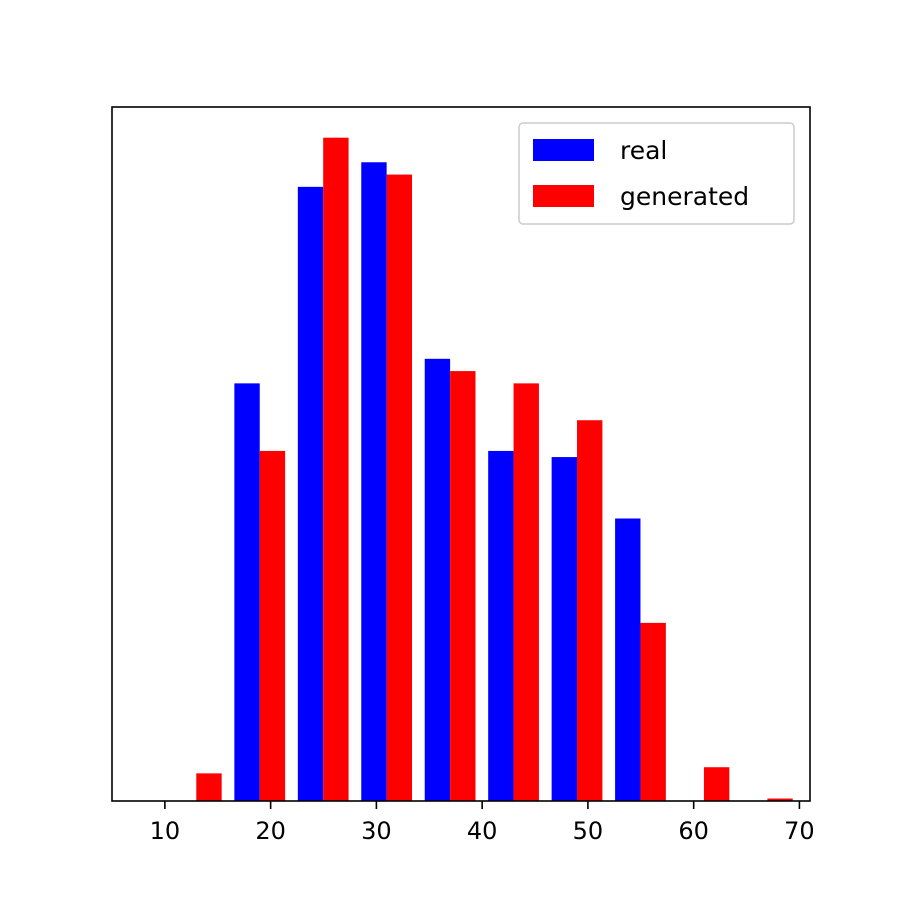 The width and height of the screenshot is (900, 900). I want to click on legend-label-real: real, so click(643, 150).